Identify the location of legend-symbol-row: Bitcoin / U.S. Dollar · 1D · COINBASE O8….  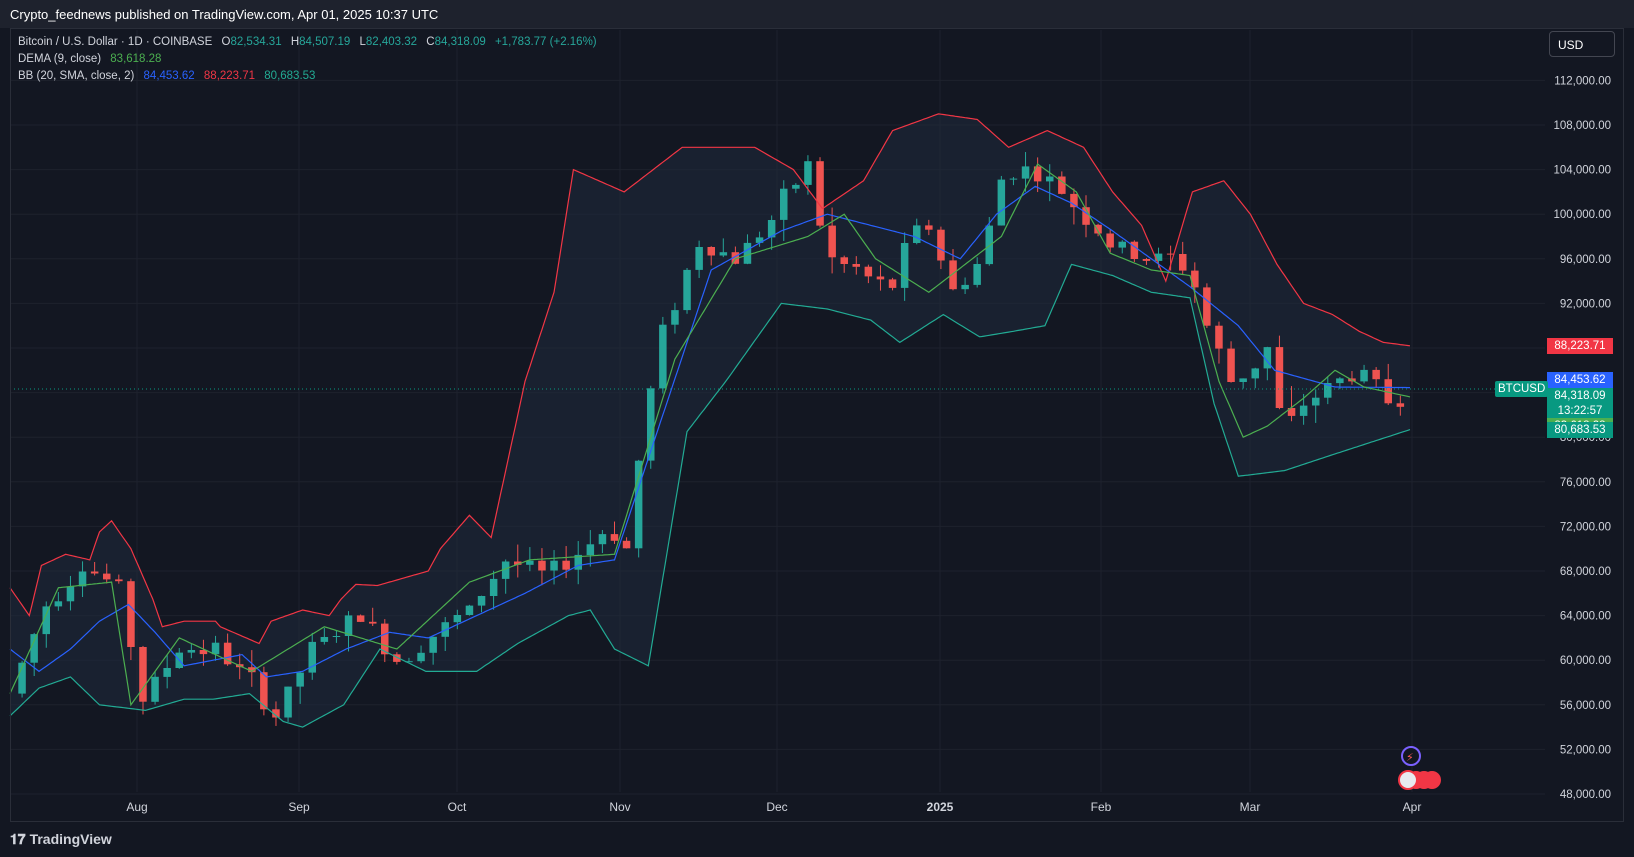
(307, 42).